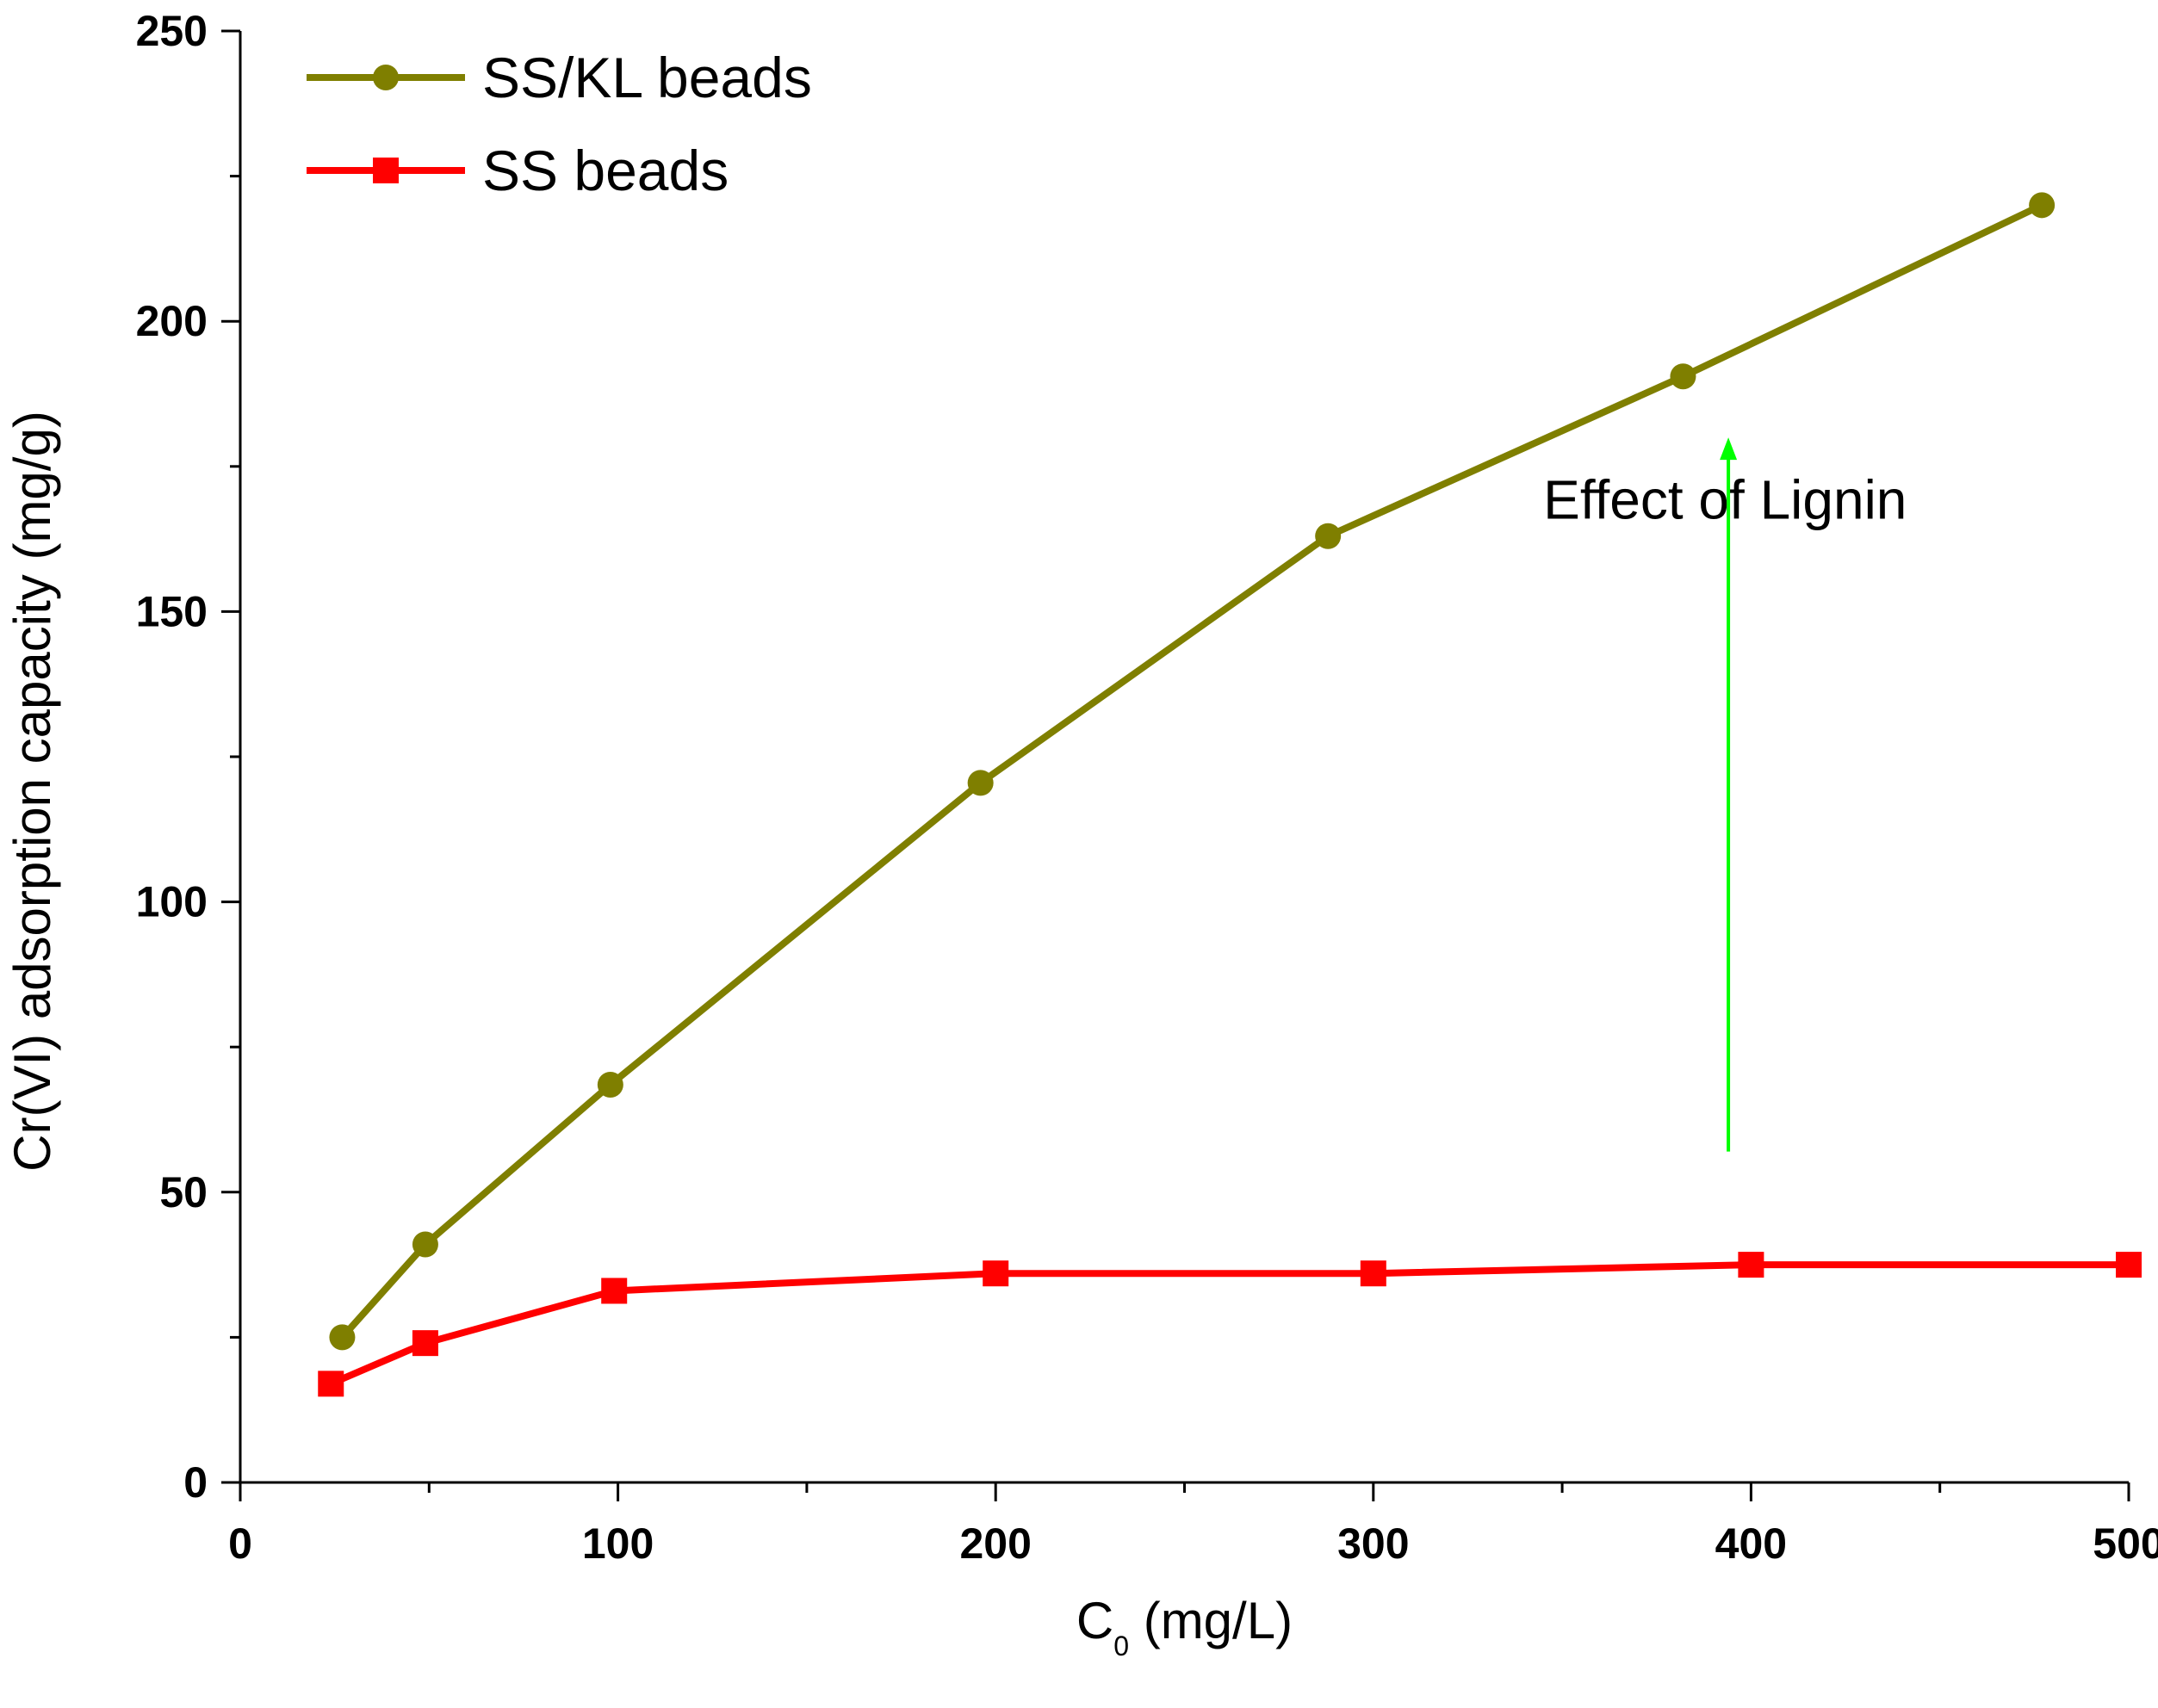  What do you see at coordinates (1211, 1620) in the screenshot?
I see `x-axis-title-unit: (mg/L)` at bounding box center [1211, 1620].